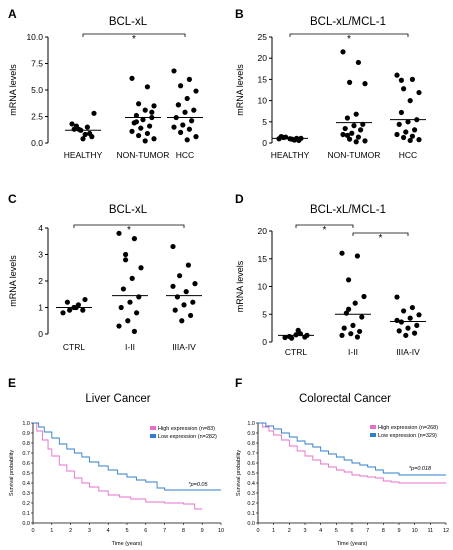 This screenshot has height=550, width=453. I want to click on y-tick-label-C: 1, so click(40, 308).